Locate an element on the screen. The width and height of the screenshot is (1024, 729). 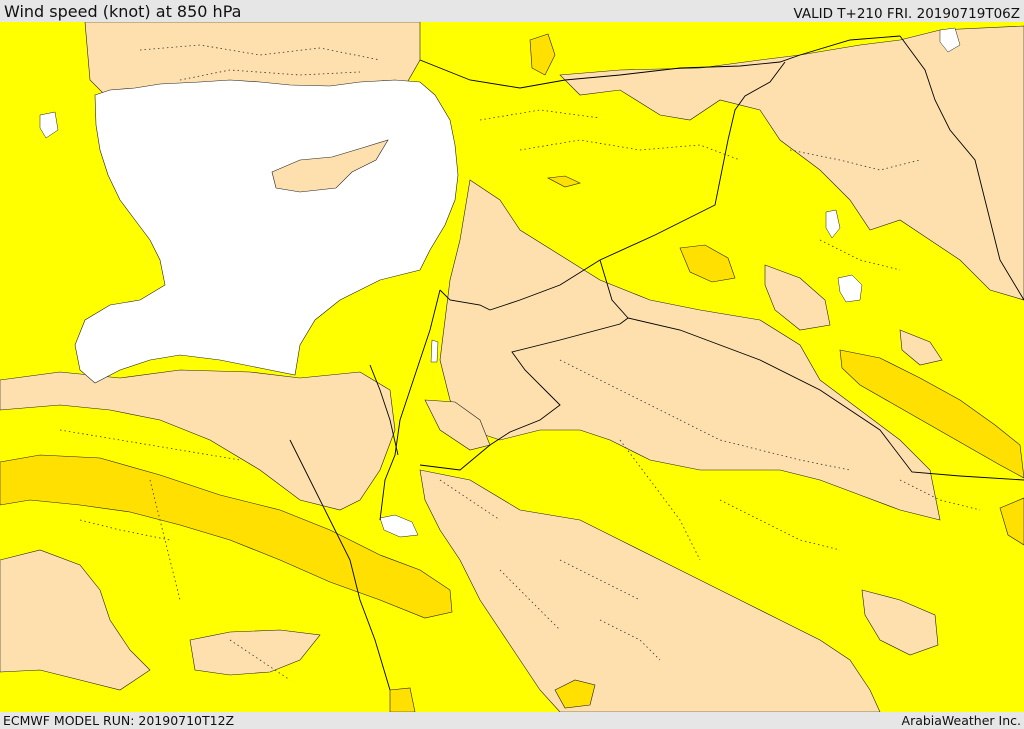
moderate-region-sinai is located at coordinates (402, 699).